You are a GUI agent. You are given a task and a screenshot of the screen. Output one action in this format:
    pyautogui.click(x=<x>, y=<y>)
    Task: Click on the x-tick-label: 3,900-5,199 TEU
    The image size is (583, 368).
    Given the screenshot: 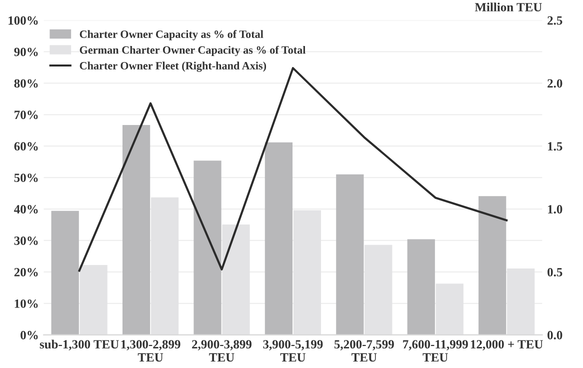 What is the action you would take?
    pyautogui.click(x=293, y=351)
    